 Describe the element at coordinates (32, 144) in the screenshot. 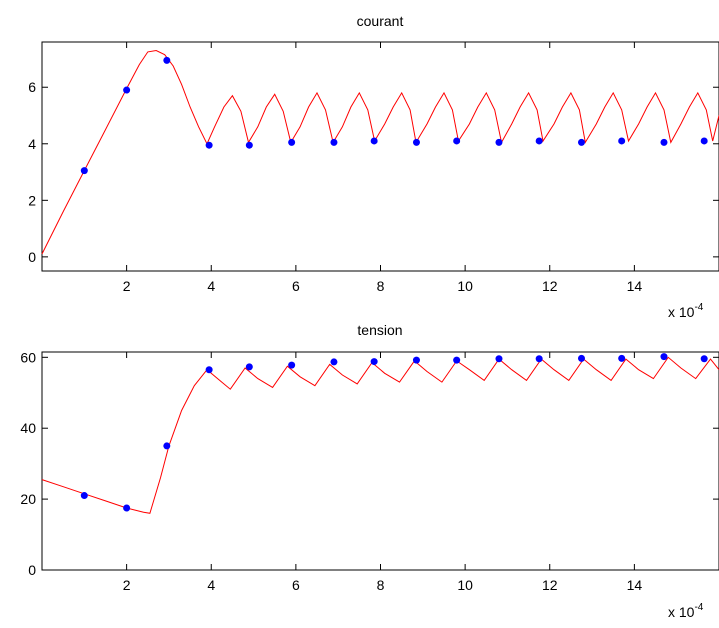

I see `y-tick-label: 4` at that location.